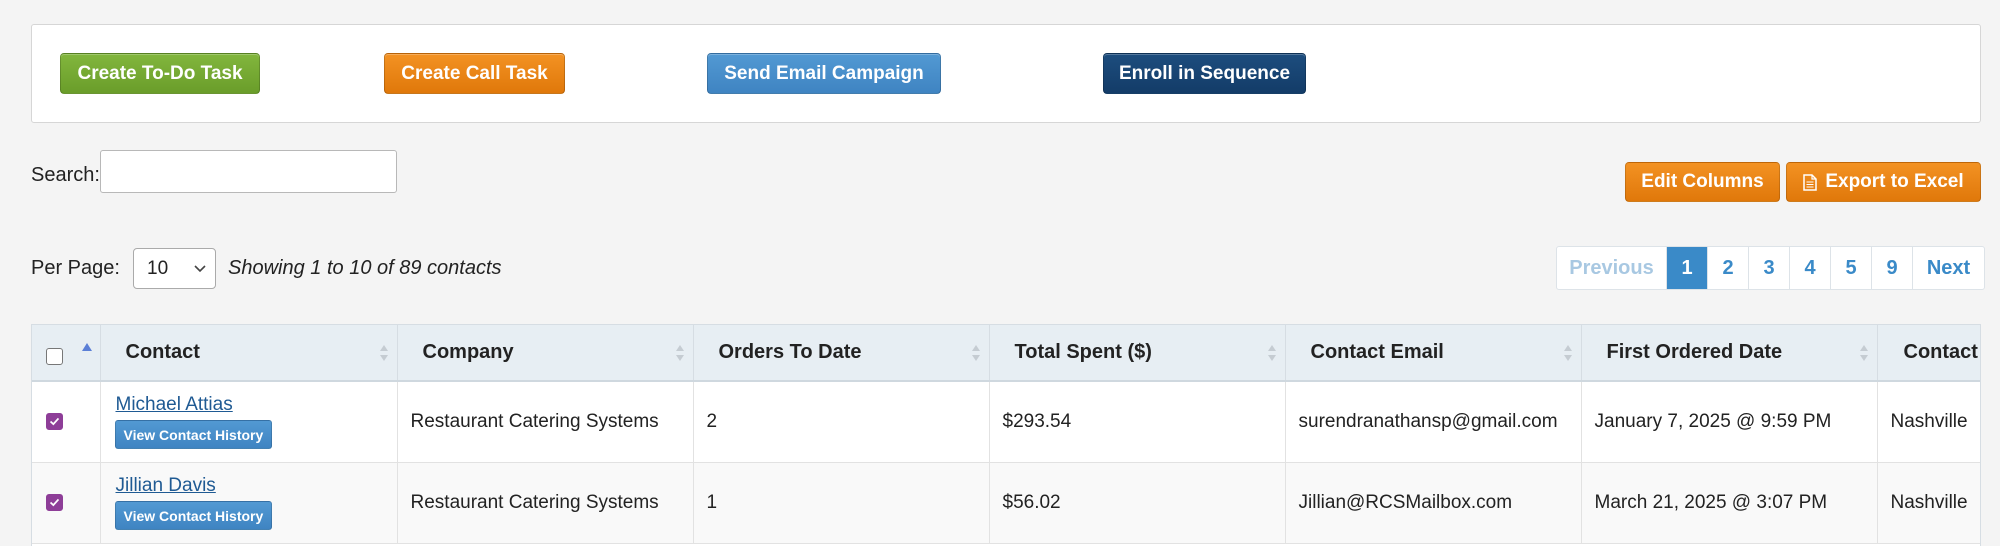 The height and width of the screenshot is (546, 2000). I want to click on column-header-contact-city: Contact, so click(1928, 353).